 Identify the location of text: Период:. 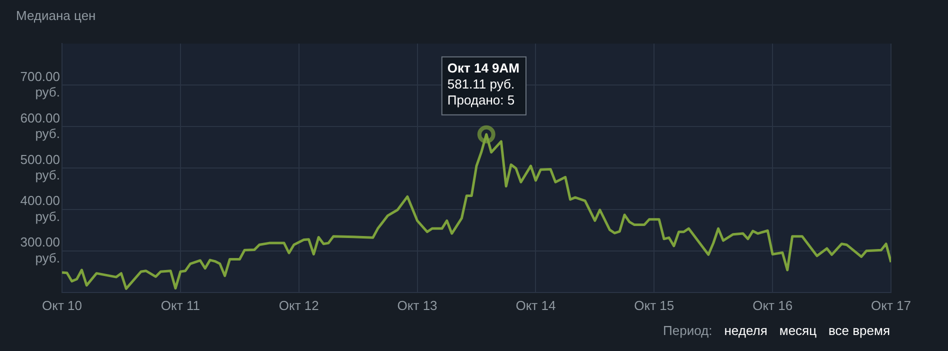
(687, 330).